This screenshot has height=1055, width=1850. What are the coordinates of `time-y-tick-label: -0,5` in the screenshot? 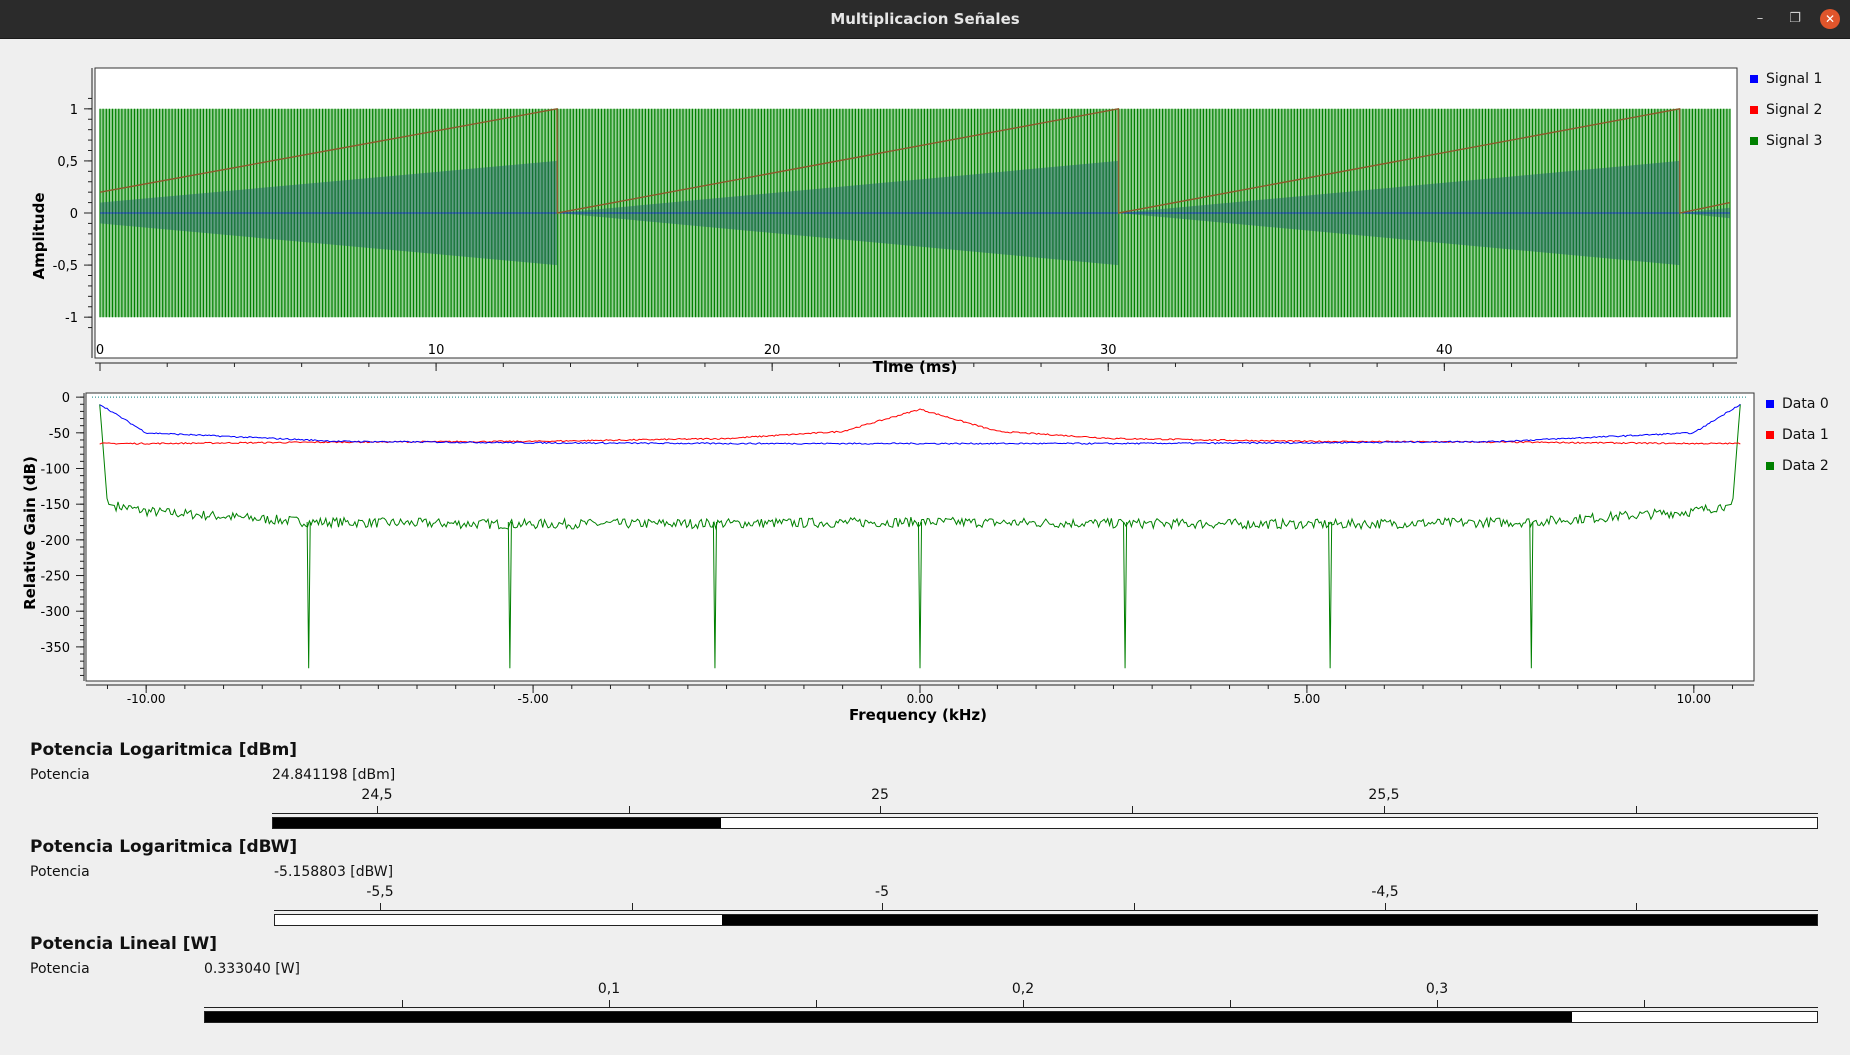 It's located at (65, 266).